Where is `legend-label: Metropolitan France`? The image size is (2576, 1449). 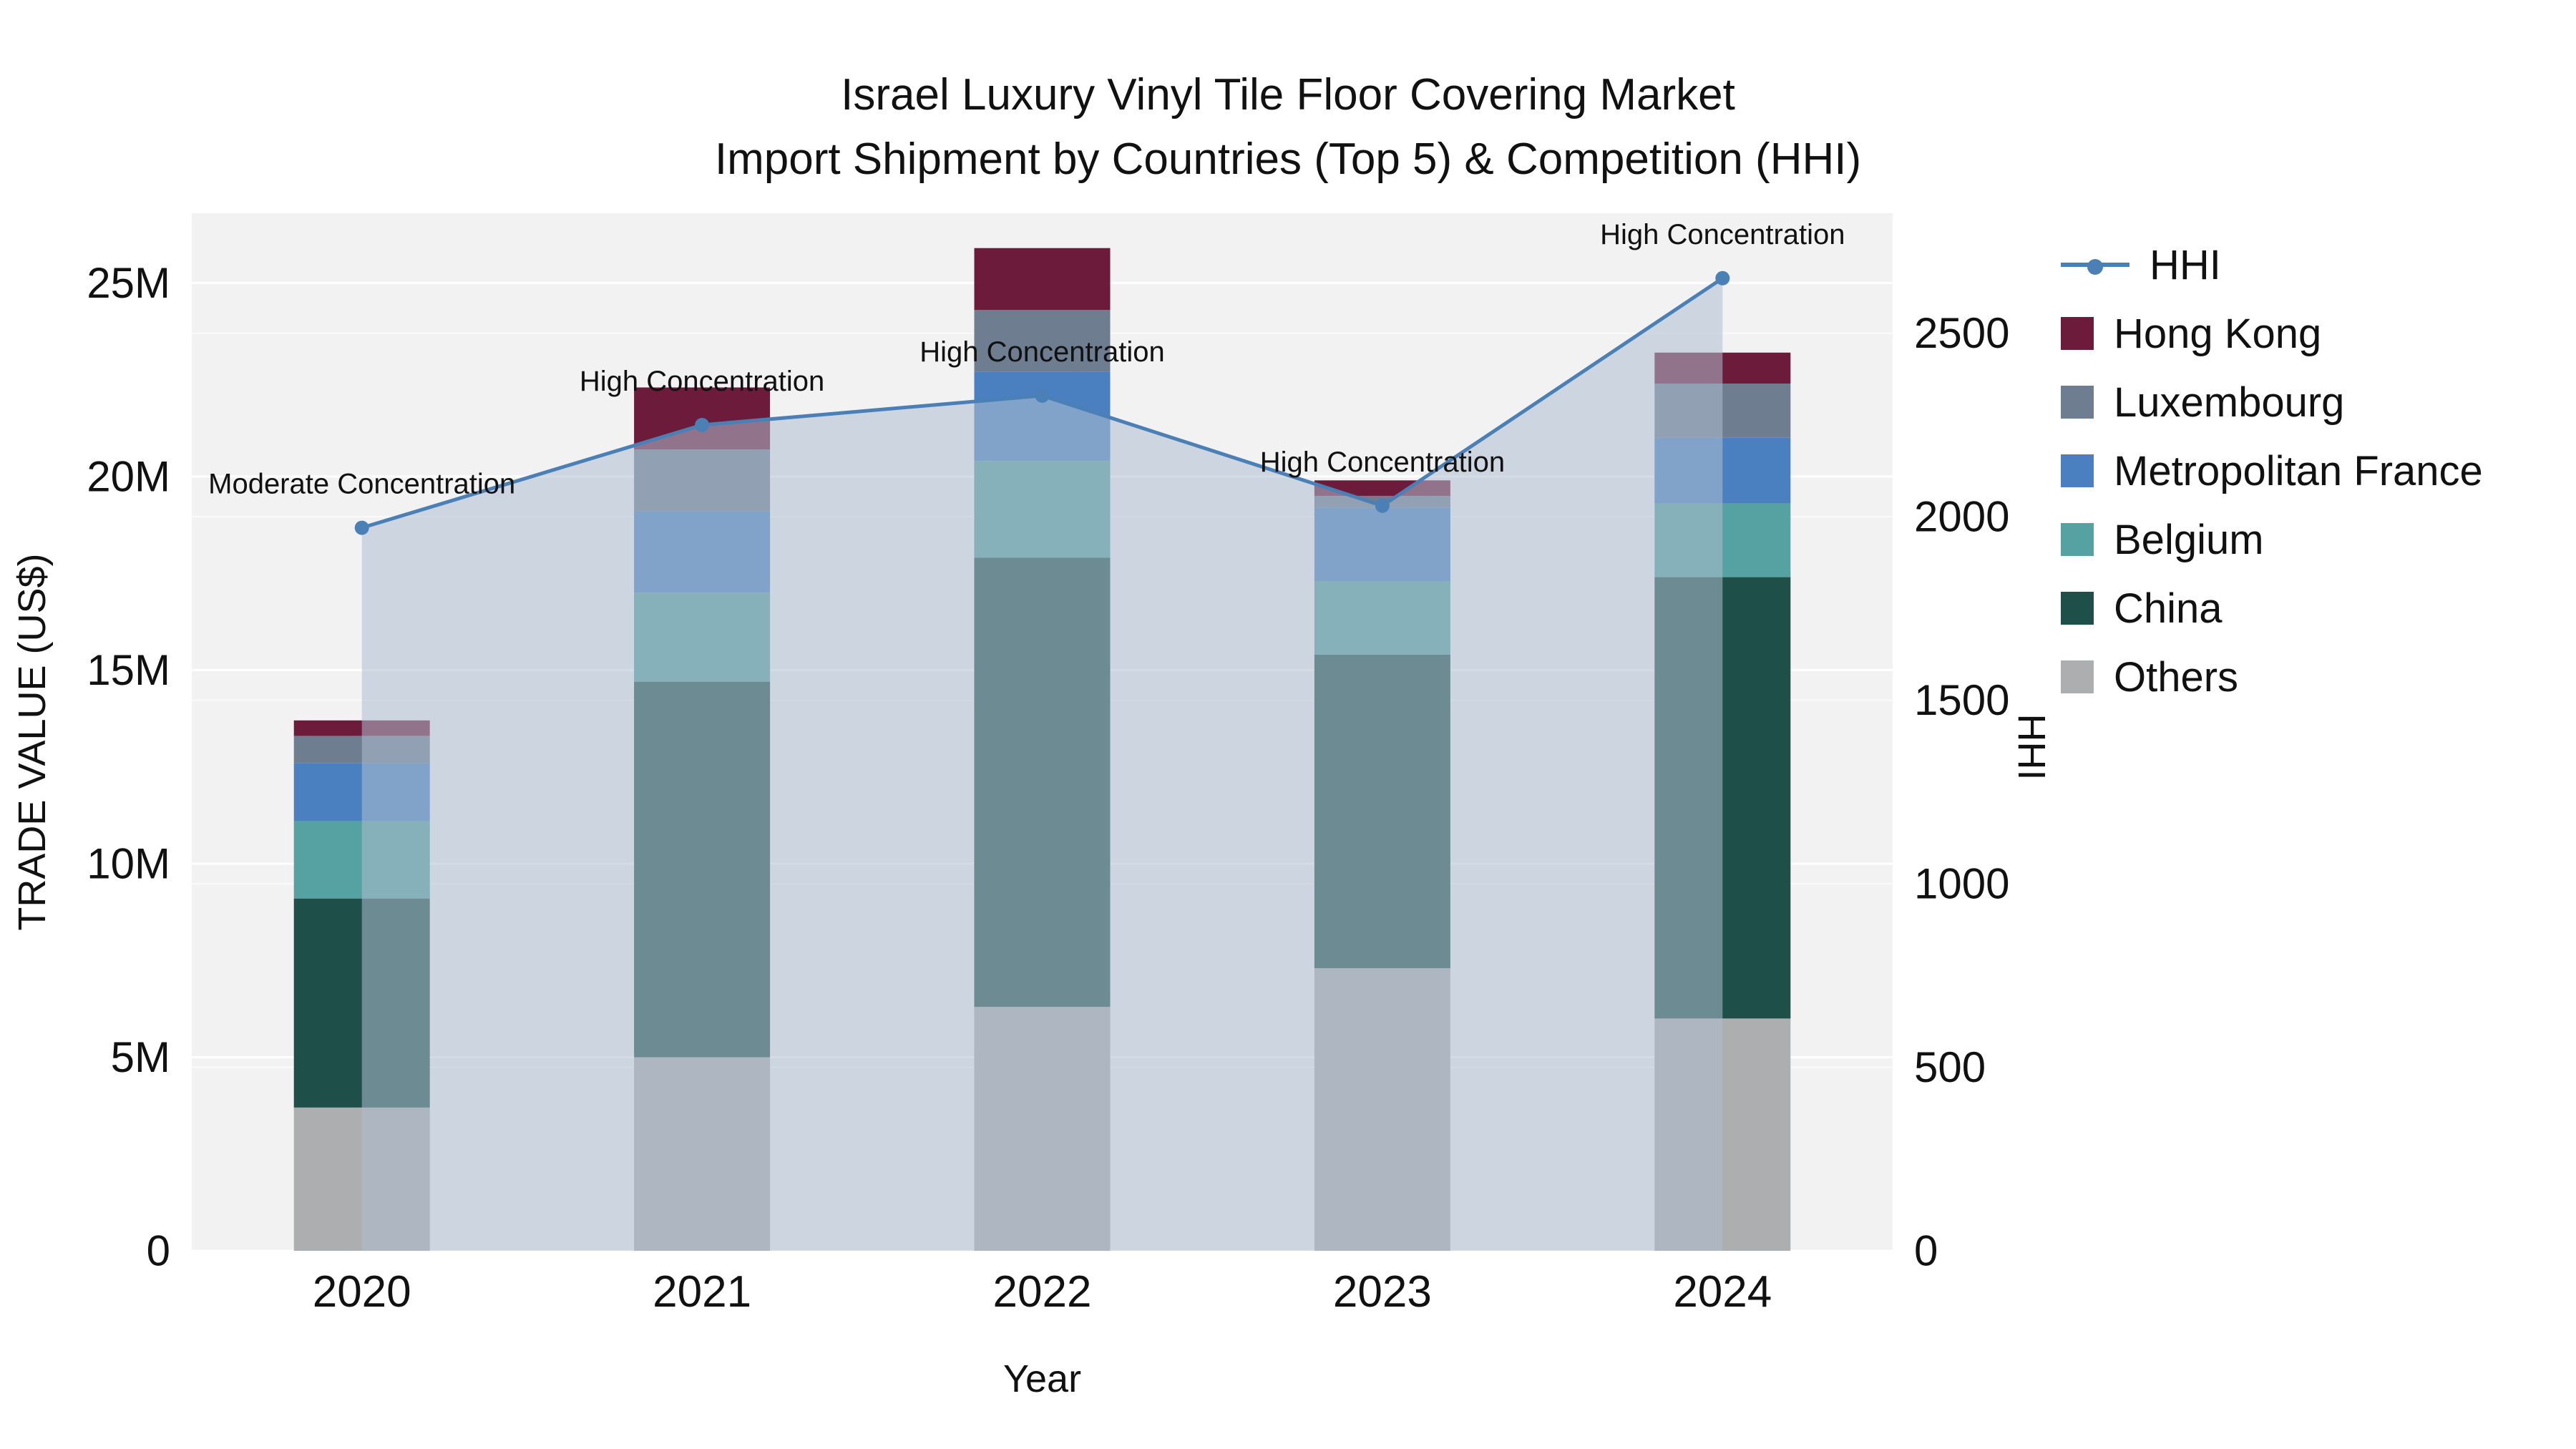 legend-label: Metropolitan France is located at coordinates (2298, 470).